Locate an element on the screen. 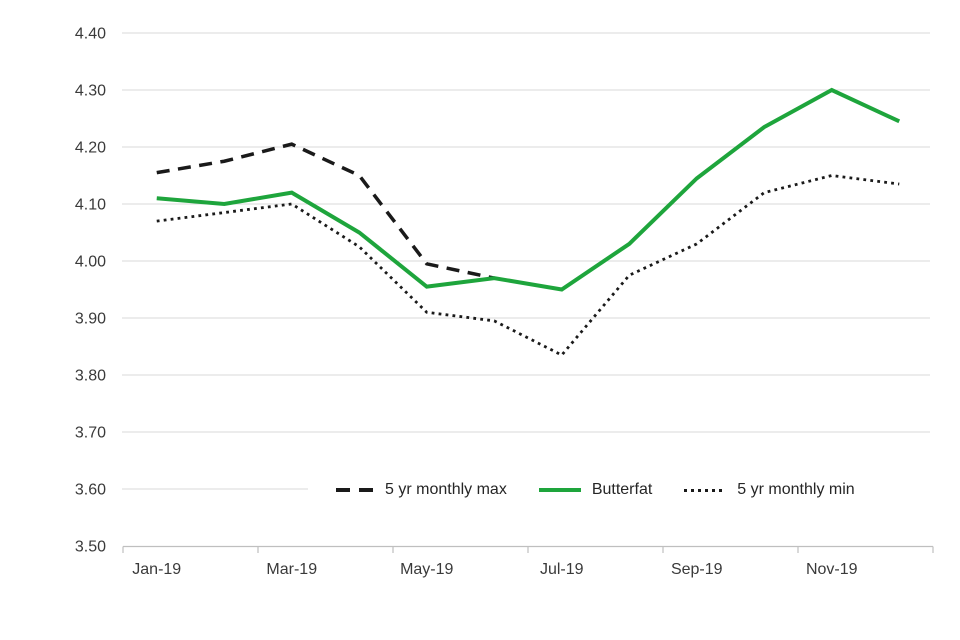 The image size is (960, 640). legend-label-butterfat: Butterfat is located at coordinates (622, 489).